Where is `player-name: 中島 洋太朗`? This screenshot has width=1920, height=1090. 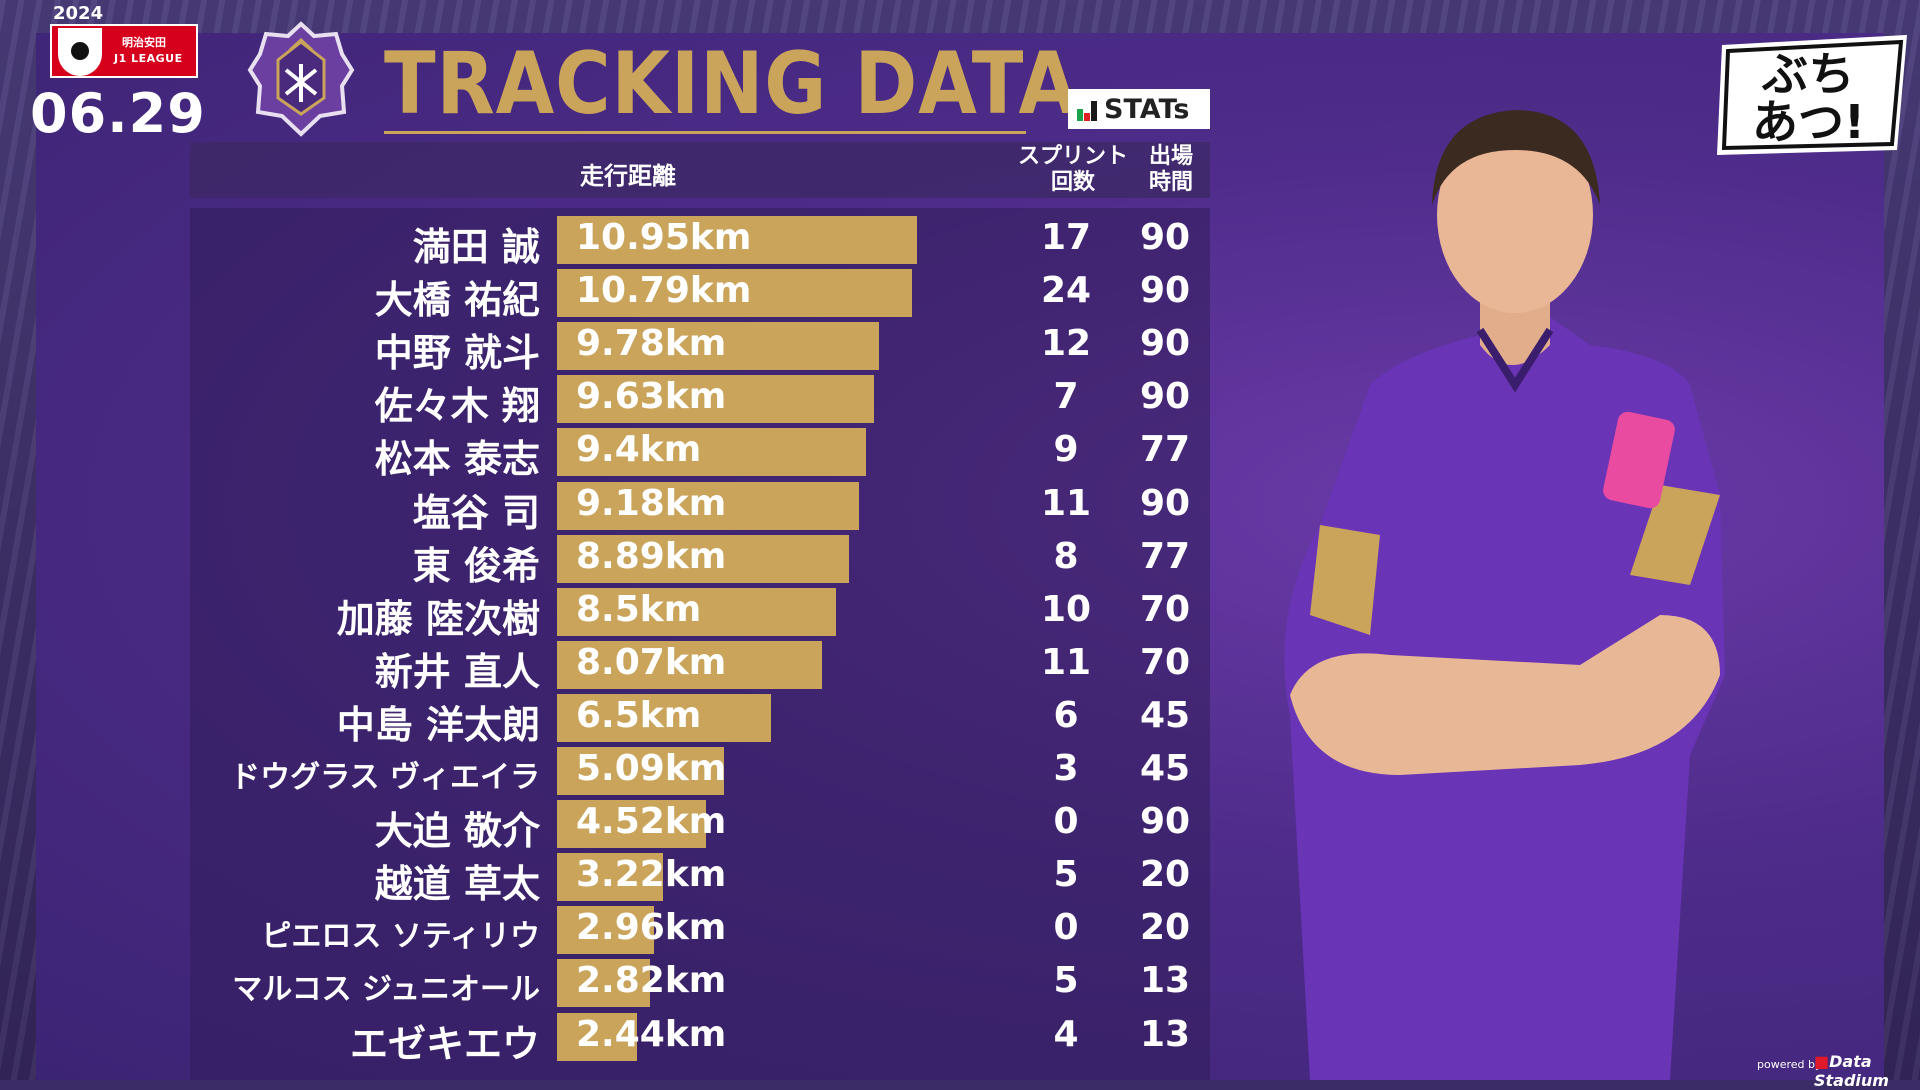 player-name: 中島 洋太朗 is located at coordinates (438, 724).